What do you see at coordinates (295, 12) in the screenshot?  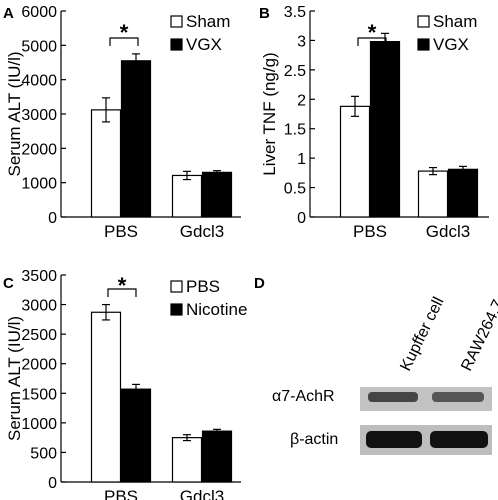 I see `y-tick-label: 3.5` at bounding box center [295, 12].